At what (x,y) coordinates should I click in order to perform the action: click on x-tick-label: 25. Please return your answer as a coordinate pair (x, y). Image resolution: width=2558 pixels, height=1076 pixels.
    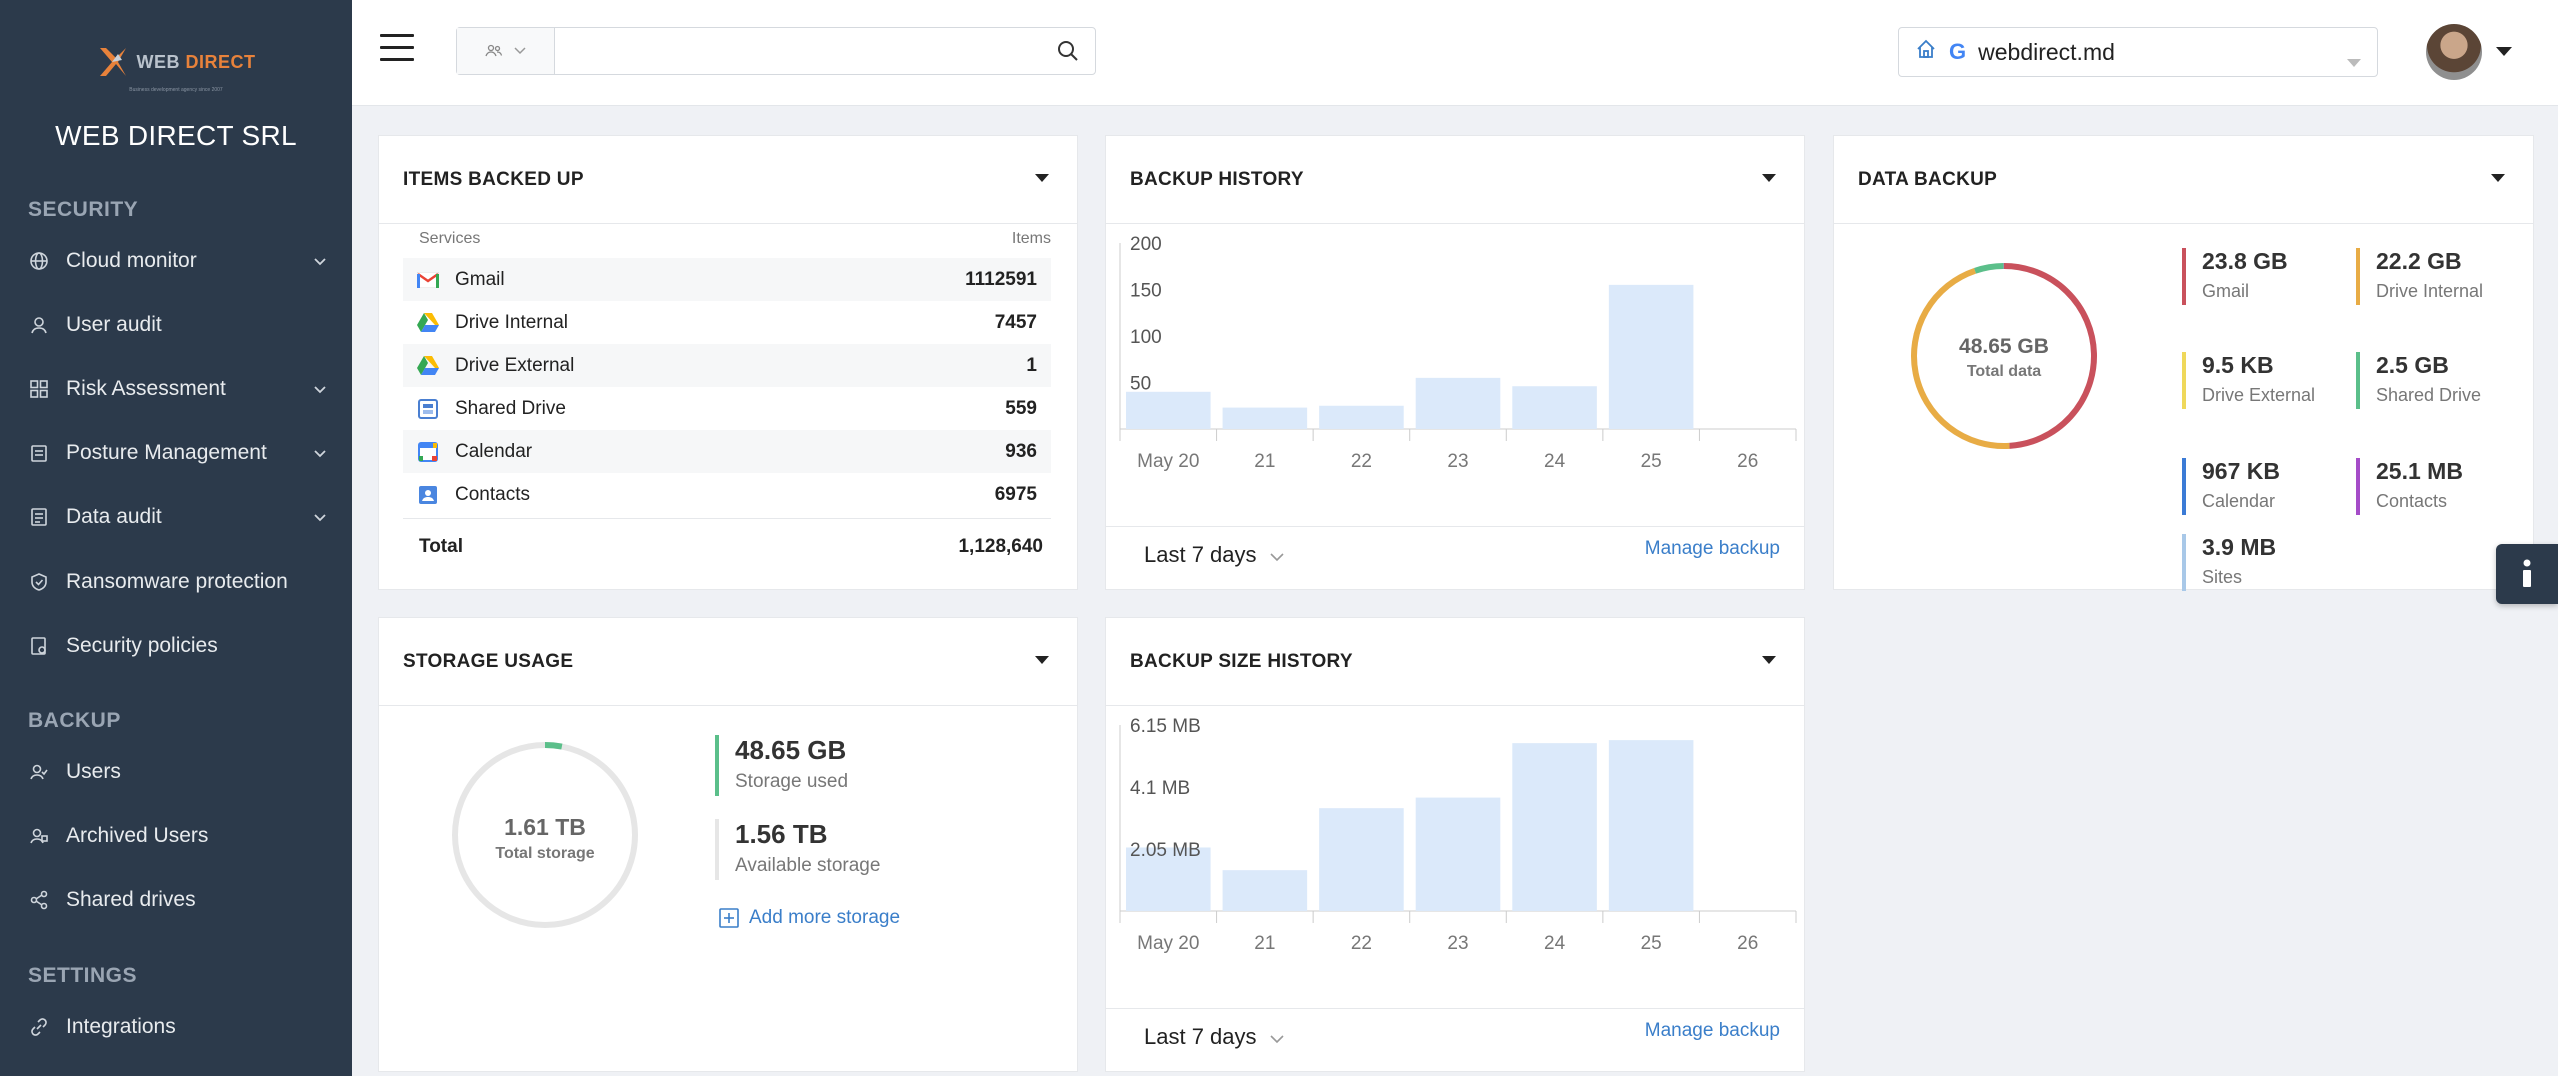
    Looking at the image, I should click on (1651, 943).